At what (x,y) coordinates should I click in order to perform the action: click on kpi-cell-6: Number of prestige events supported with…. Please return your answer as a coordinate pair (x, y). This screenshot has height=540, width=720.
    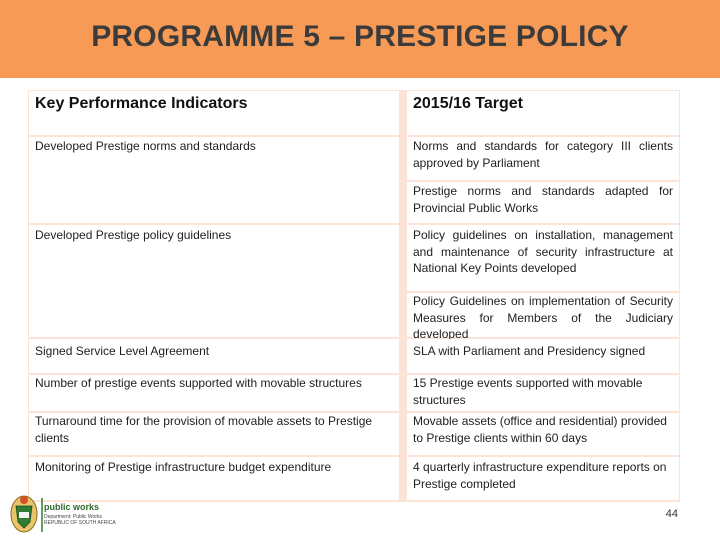
    Looking at the image, I should click on (214, 393).